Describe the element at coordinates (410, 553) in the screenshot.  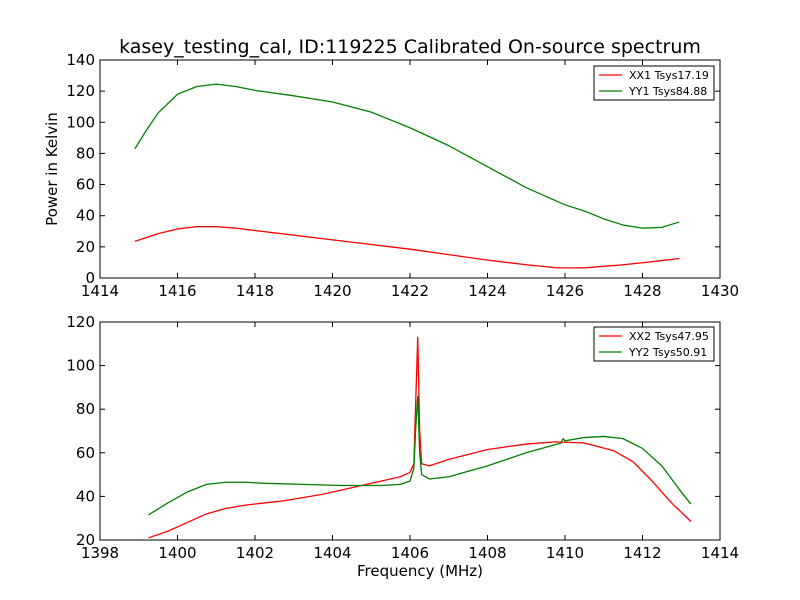
I see `x-tick-label: 1406` at that location.